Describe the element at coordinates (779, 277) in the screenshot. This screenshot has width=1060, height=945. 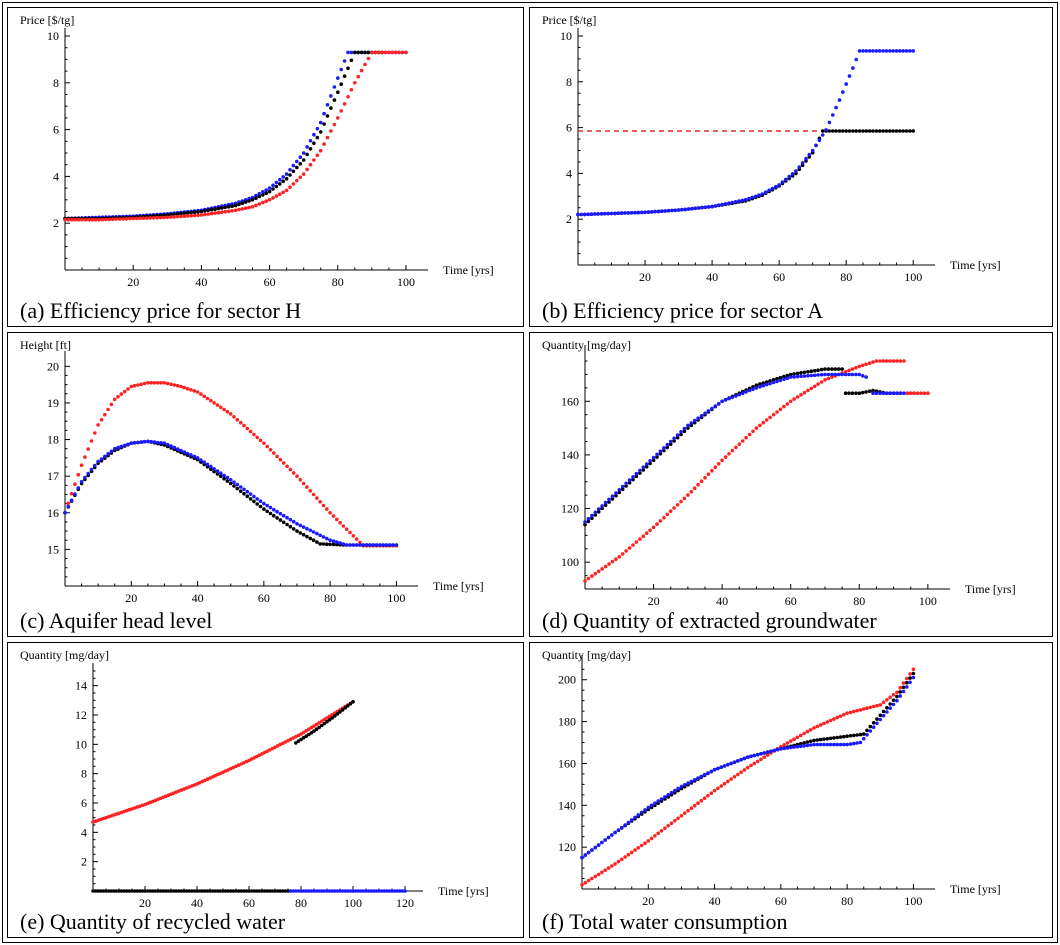
I see `x-tick-label: 60` at that location.